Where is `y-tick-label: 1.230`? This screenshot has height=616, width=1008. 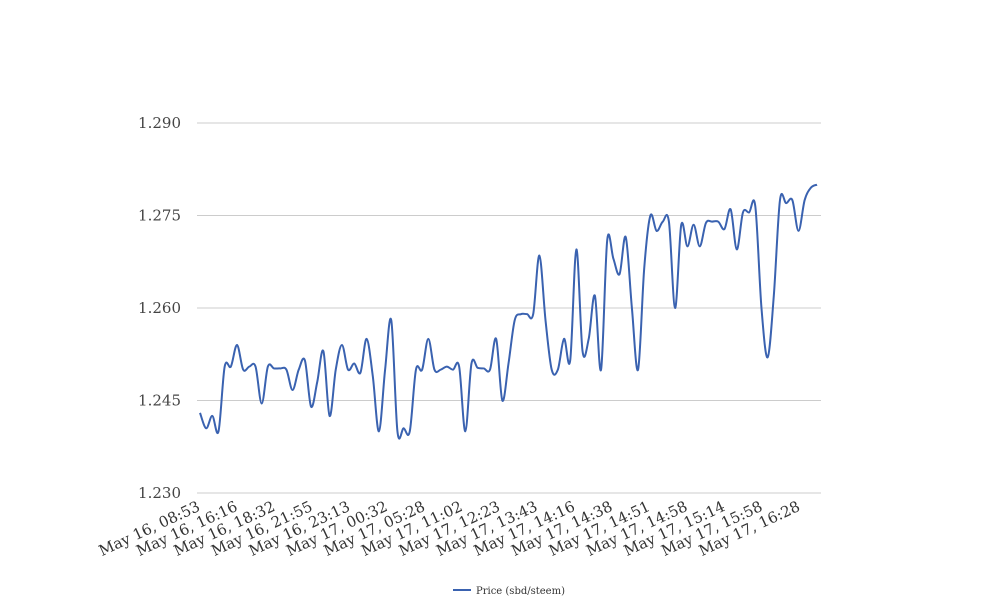
y-tick-label: 1.230 is located at coordinates (159, 493).